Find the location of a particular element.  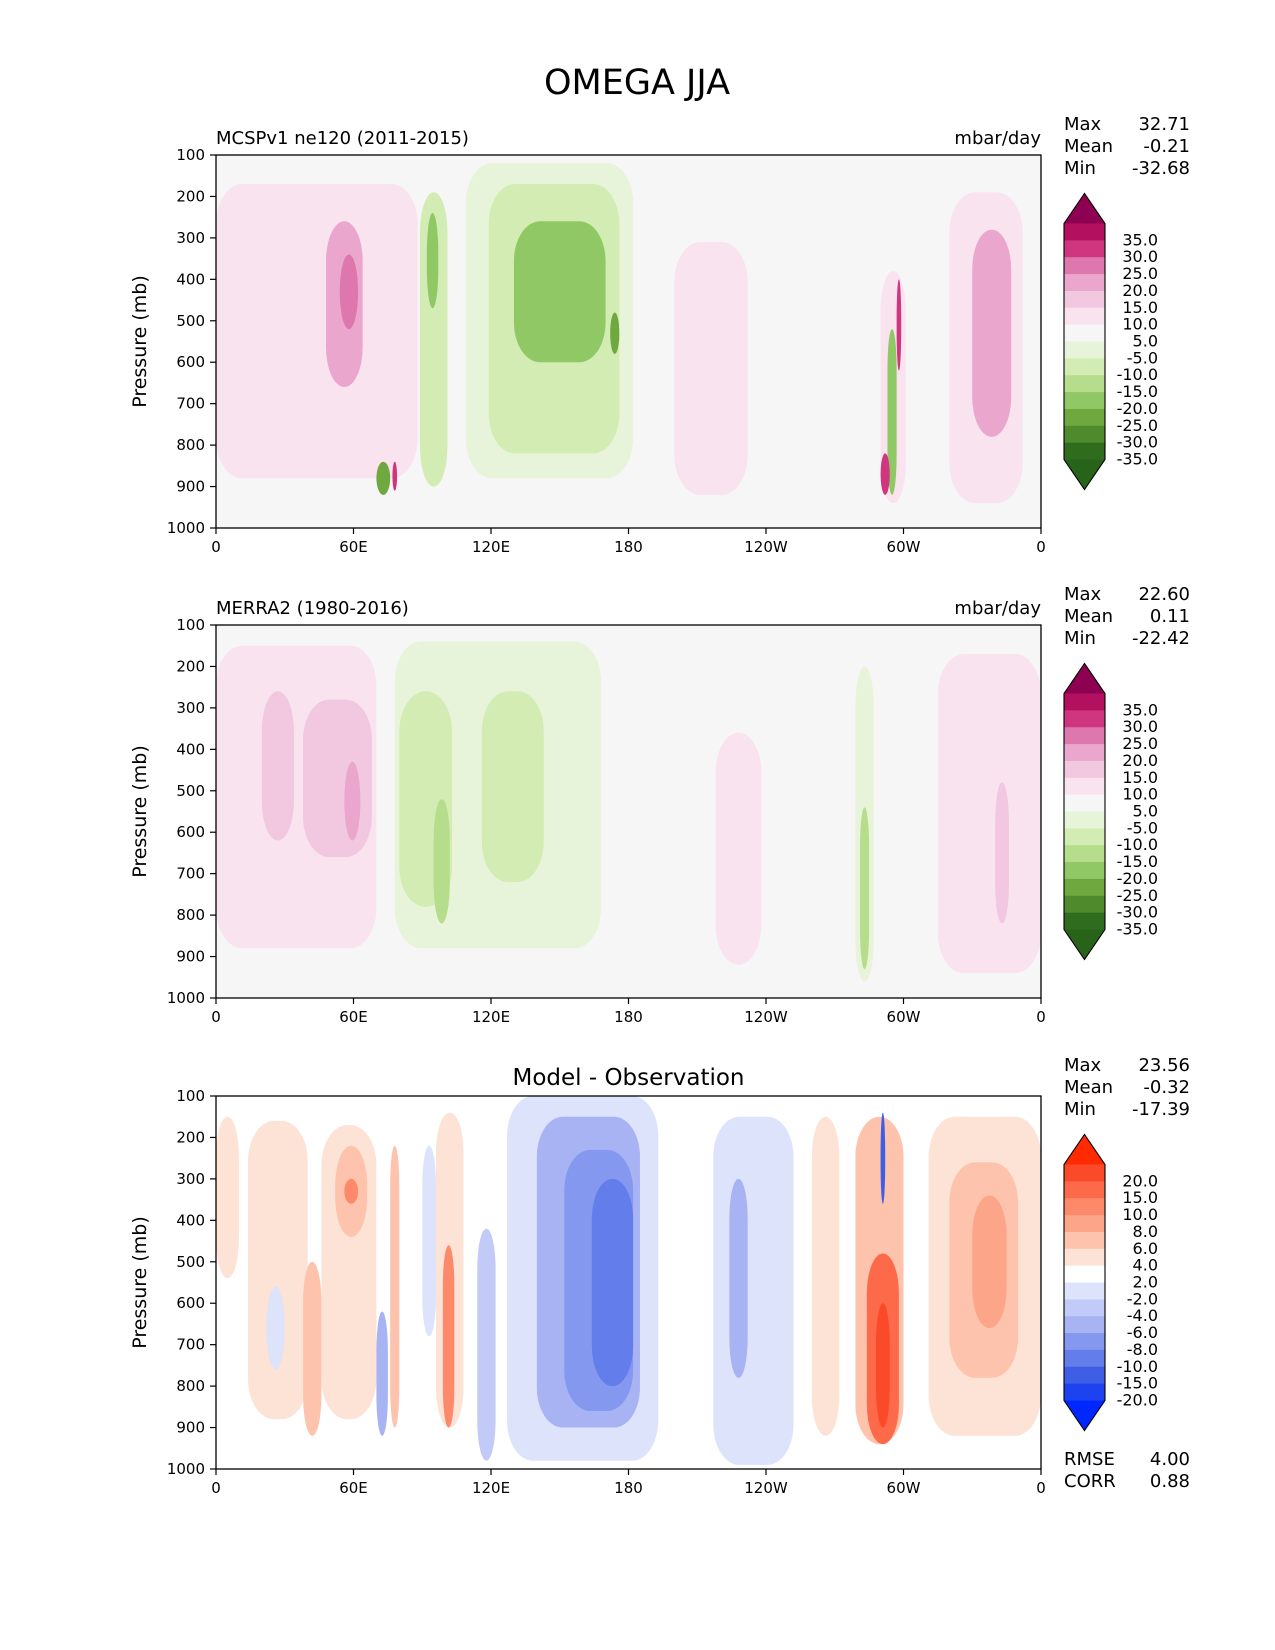

stat-label: CORR is located at coordinates (1090, 1481).